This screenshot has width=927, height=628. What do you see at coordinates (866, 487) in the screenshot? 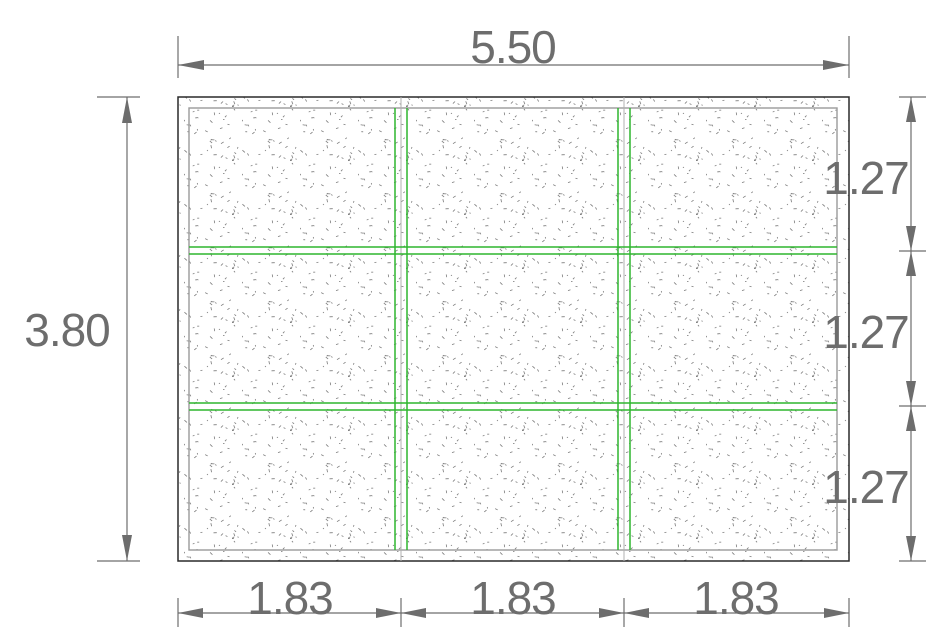
I see `row-height-label-3: 1.27` at bounding box center [866, 487].